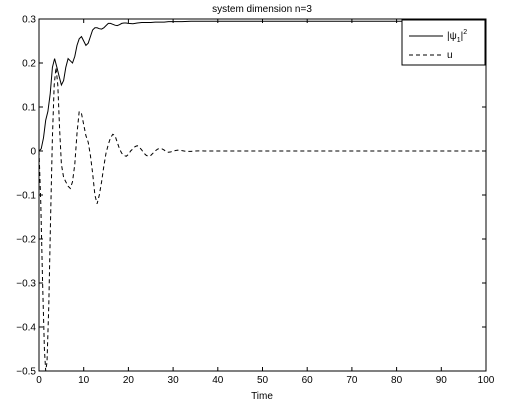  I want to click on legend-label-u: u, so click(450, 55).